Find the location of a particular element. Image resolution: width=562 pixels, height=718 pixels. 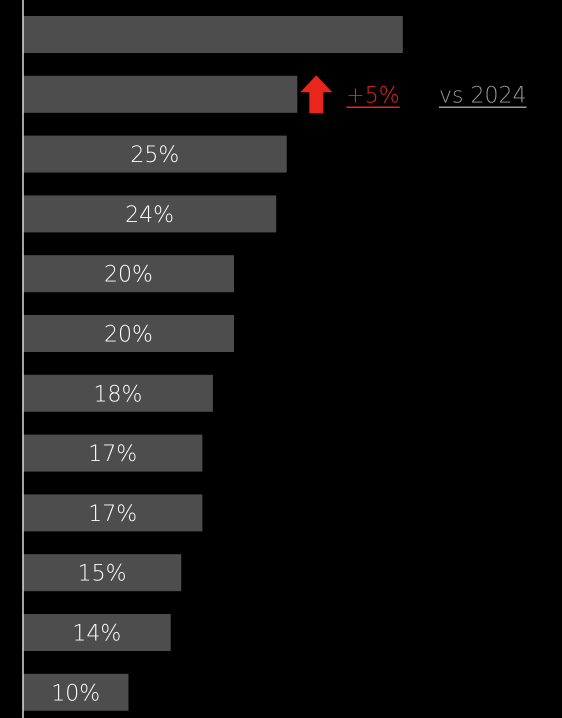

arrow-up-icon is located at coordinates (316, 94).